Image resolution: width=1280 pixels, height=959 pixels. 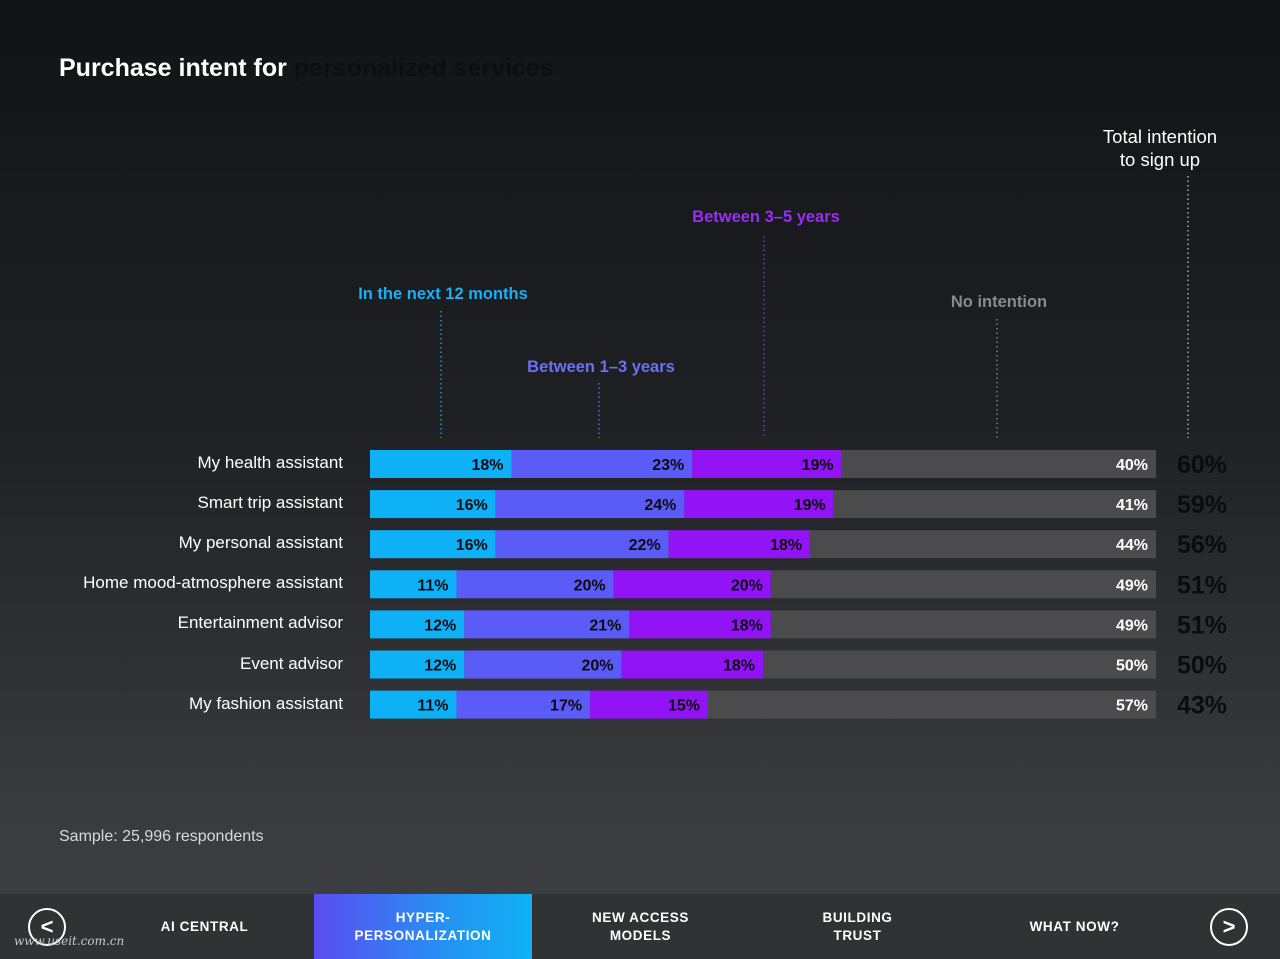 What do you see at coordinates (601, 367) in the screenshot?
I see `legend-label: Between 1–3 years` at bounding box center [601, 367].